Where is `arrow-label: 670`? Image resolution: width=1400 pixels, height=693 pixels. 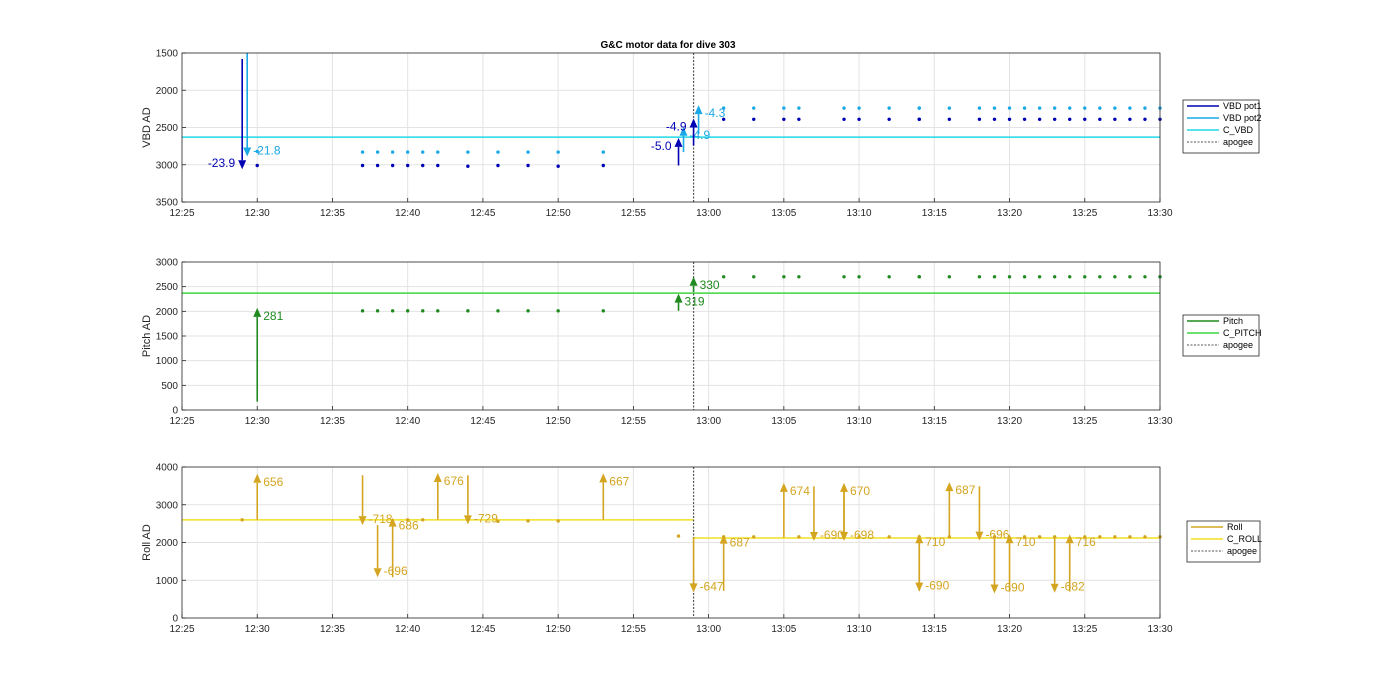 arrow-label: 670 is located at coordinates (860, 491).